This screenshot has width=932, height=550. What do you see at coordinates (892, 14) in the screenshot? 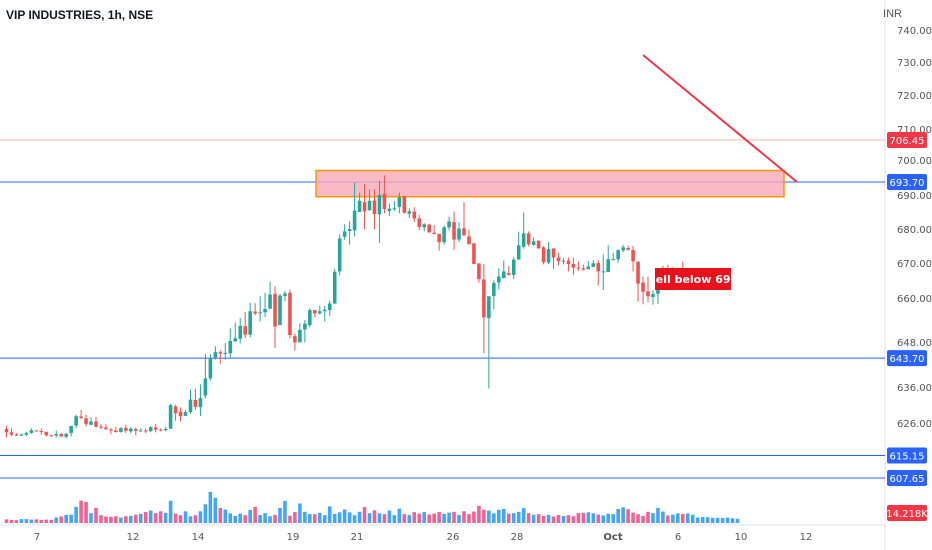
I see `currency-label: INR` at bounding box center [892, 14].